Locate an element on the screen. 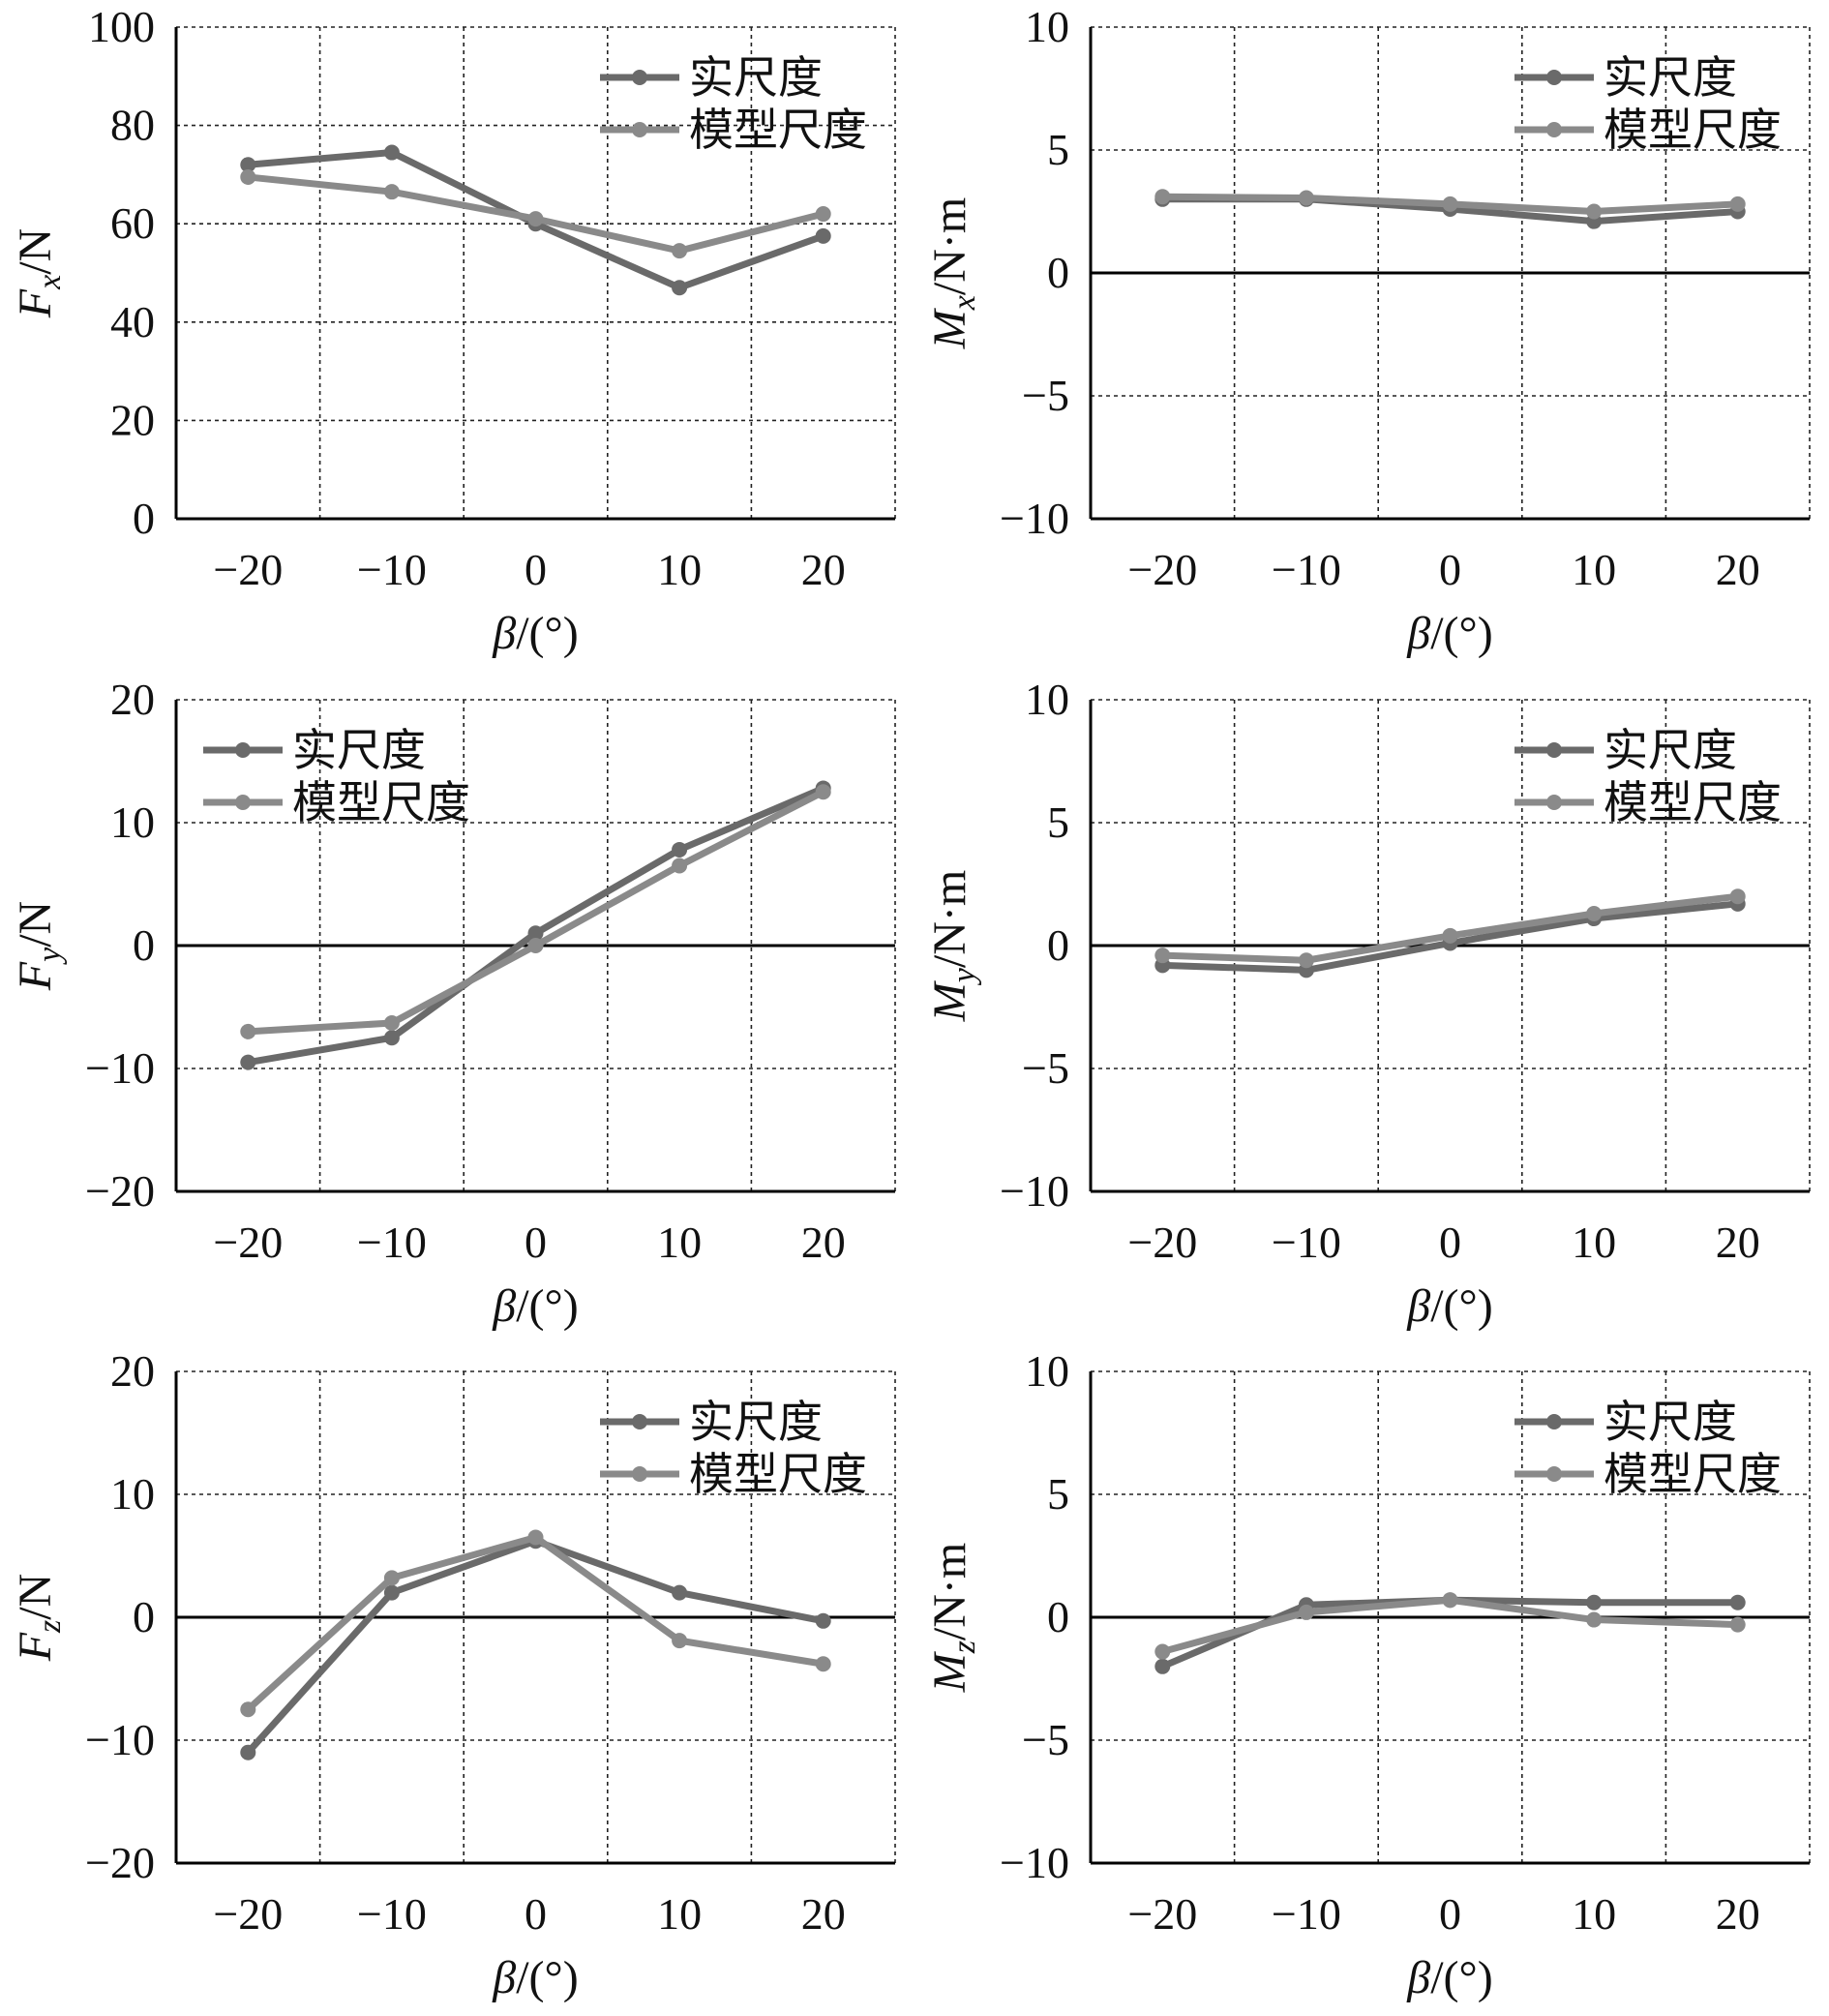 This screenshot has height=2016, width=1829. y-tick-label: −20 is located at coordinates (120, 1191).